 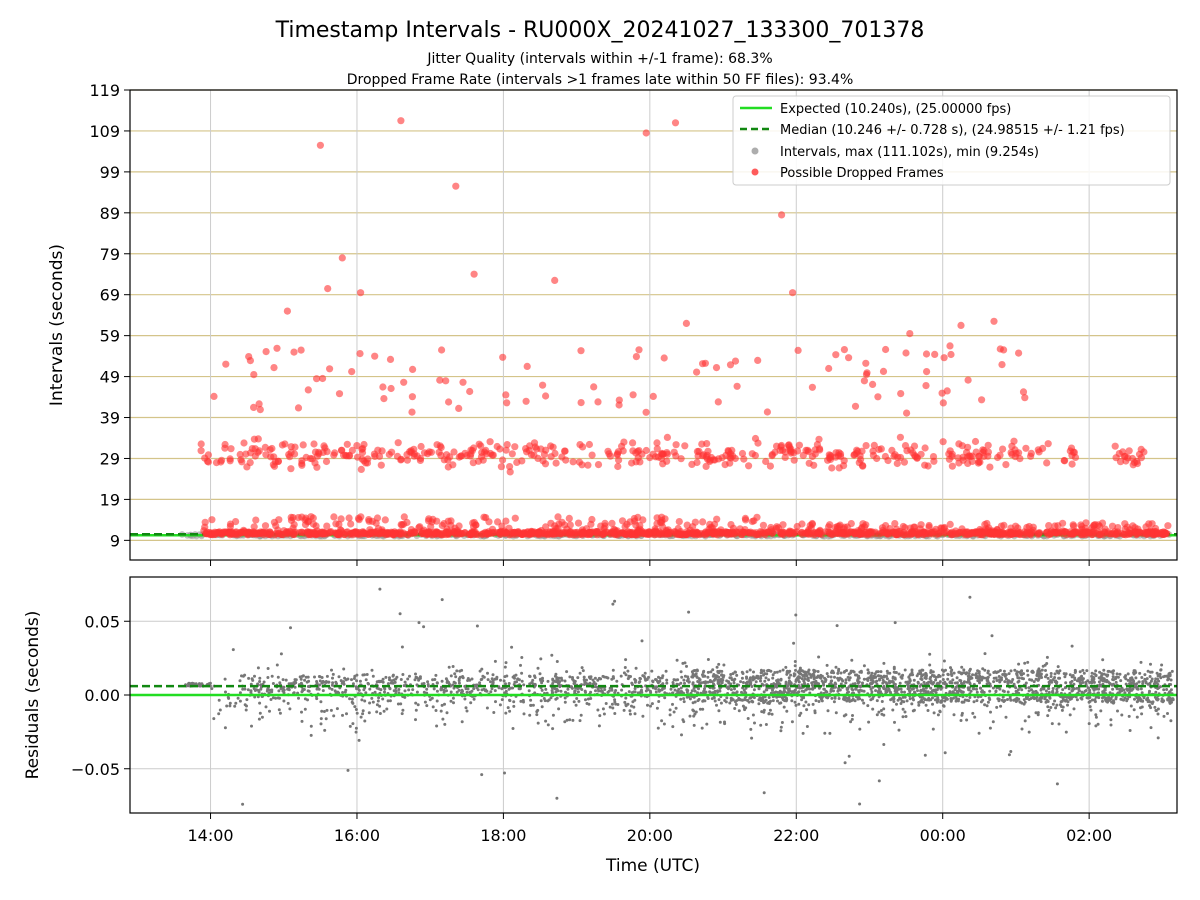 I want to click on y-tick-label: 49, so click(x=110, y=377).